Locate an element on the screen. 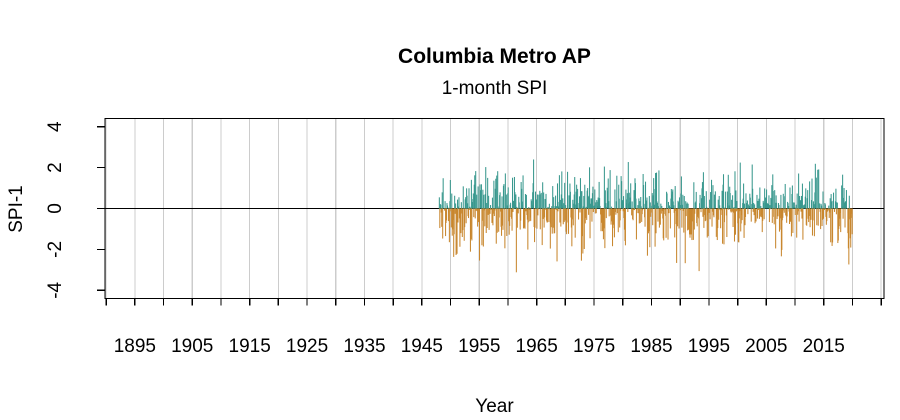 The width and height of the screenshot is (900, 420). y-tick-label: 2 is located at coordinates (55, 167).